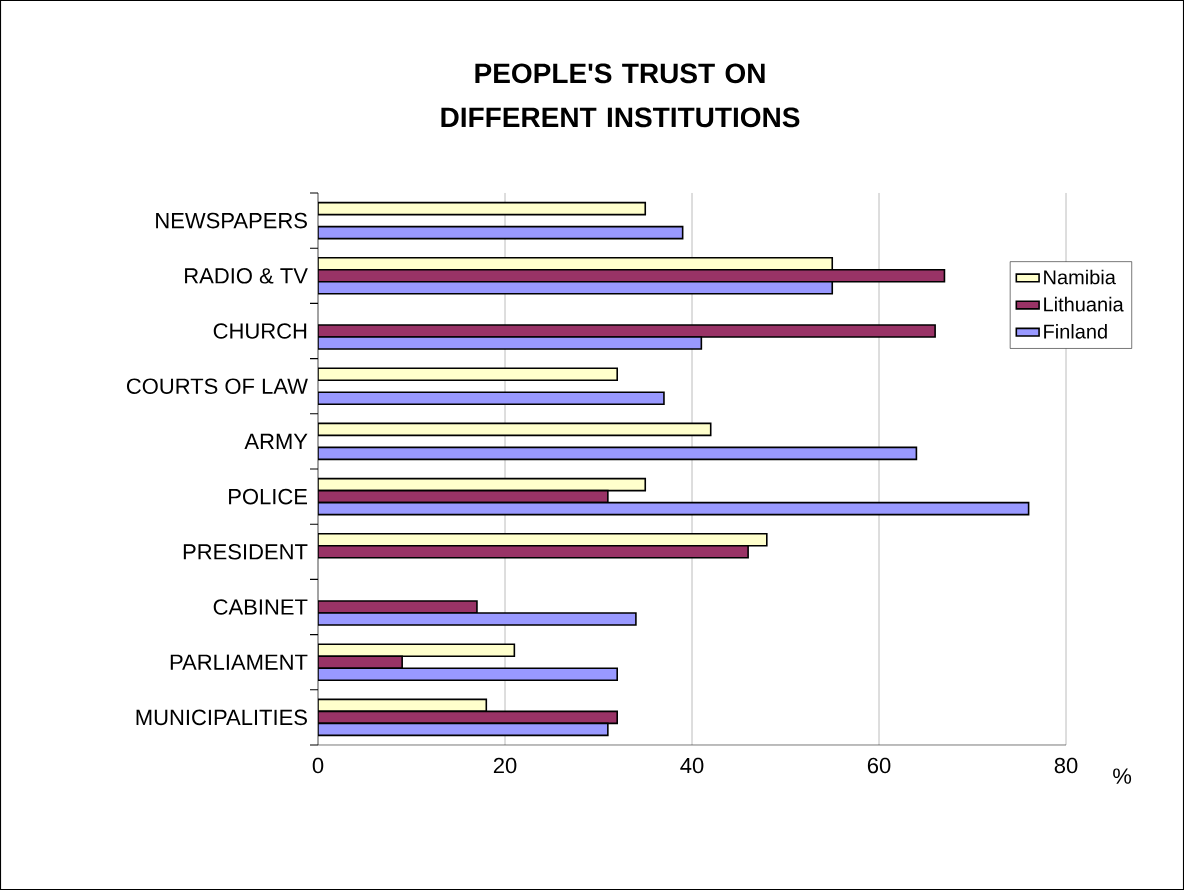 The height and width of the screenshot is (890, 1184). I want to click on y-tick-label: COURTS OF LAW, so click(217, 386).